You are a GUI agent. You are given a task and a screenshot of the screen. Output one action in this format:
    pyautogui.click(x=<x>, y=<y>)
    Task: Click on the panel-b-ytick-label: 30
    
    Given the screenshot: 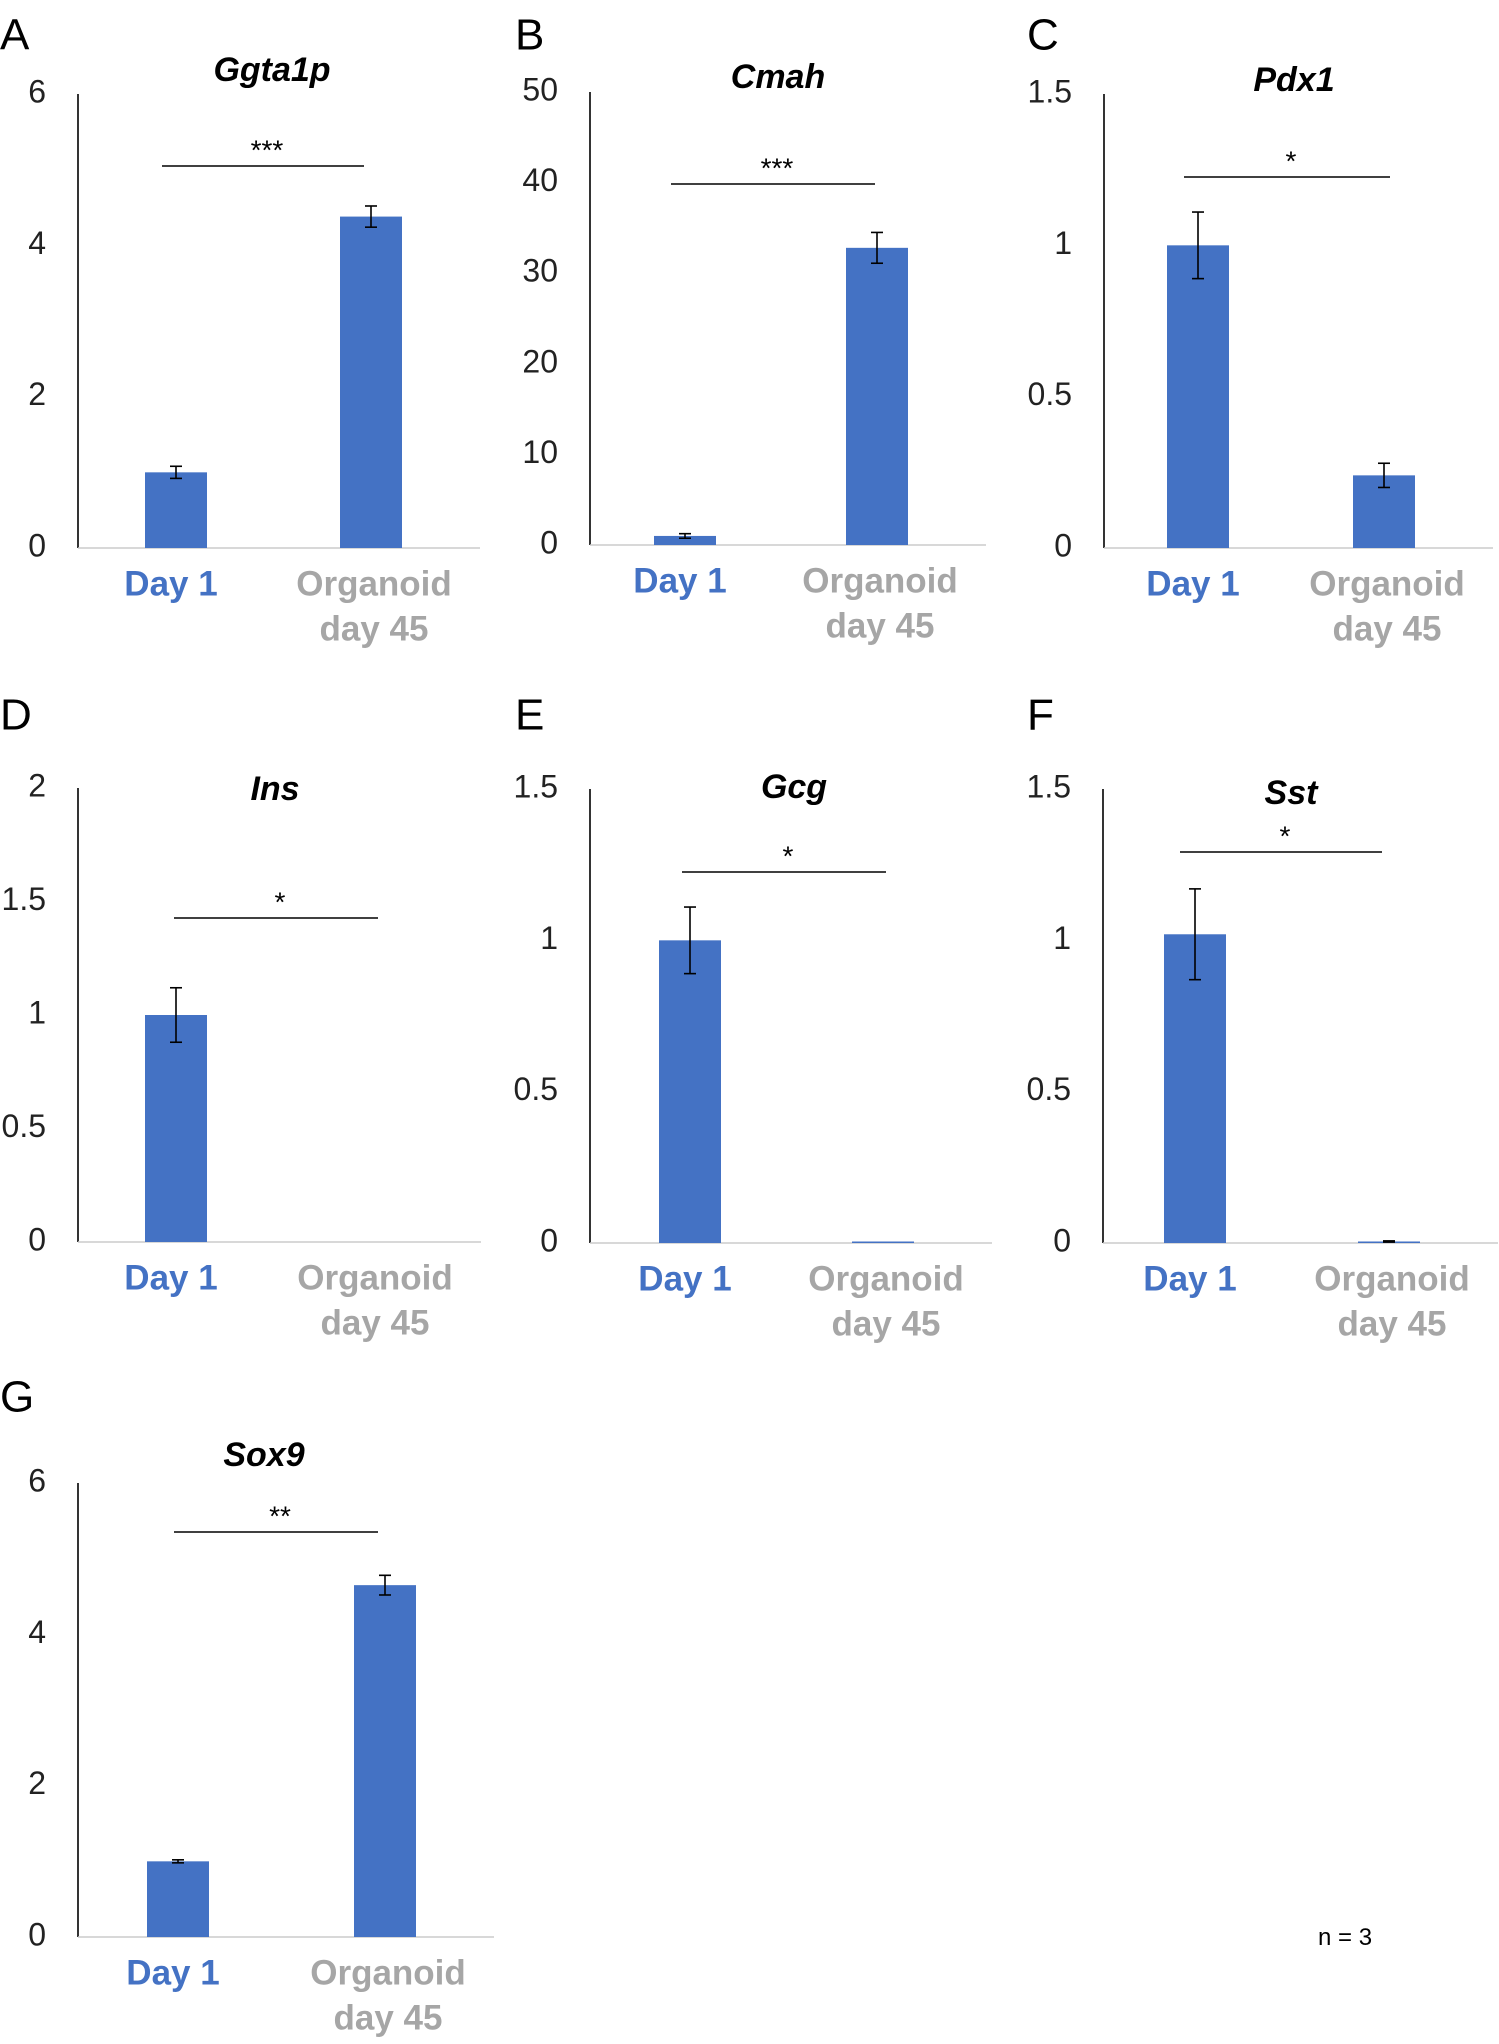 What is the action you would take?
    pyautogui.click(x=540, y=271)
    